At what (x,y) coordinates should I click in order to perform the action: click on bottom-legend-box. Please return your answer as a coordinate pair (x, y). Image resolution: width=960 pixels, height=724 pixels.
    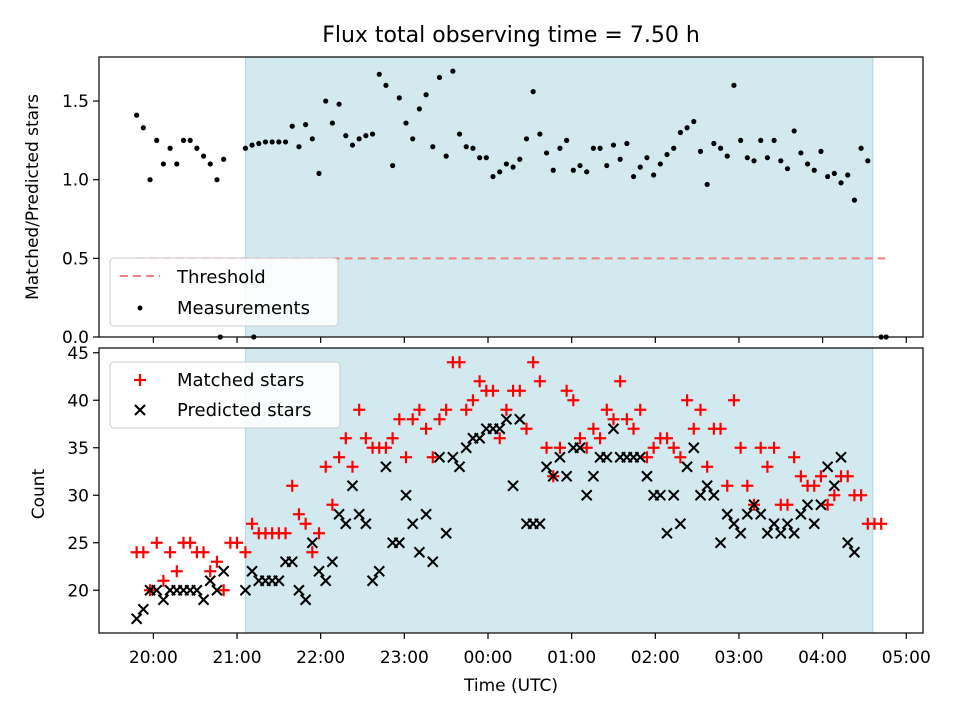
    Looking at the image, I should click on (225, 395).